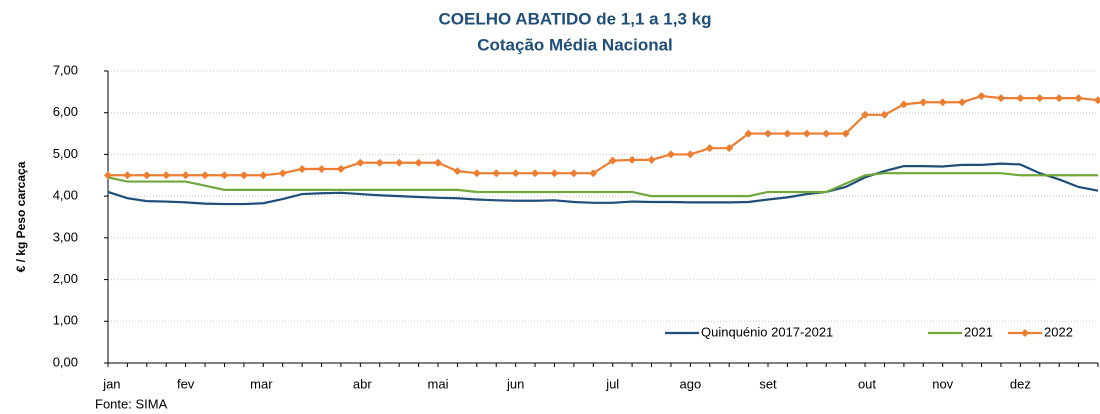 The width and height of the screenshot is (1100, 414). Describe the element at coordinates (1020, 383) in the screenshot. I see `x-tick-label: dez` at that location.